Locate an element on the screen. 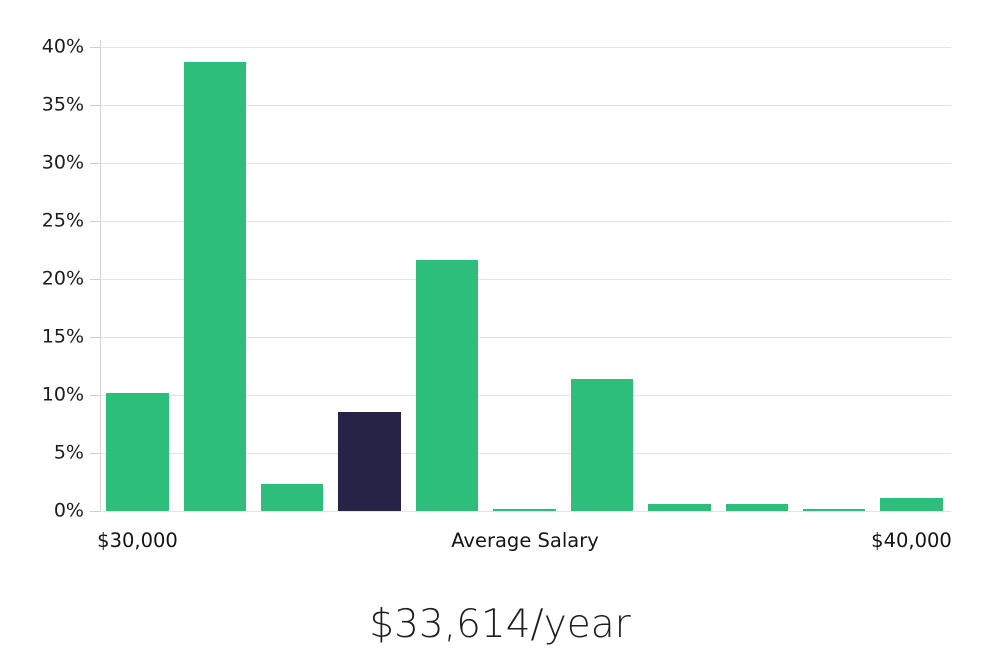  y-axis-tick-label: 0% is located at coordinates (68, 510).